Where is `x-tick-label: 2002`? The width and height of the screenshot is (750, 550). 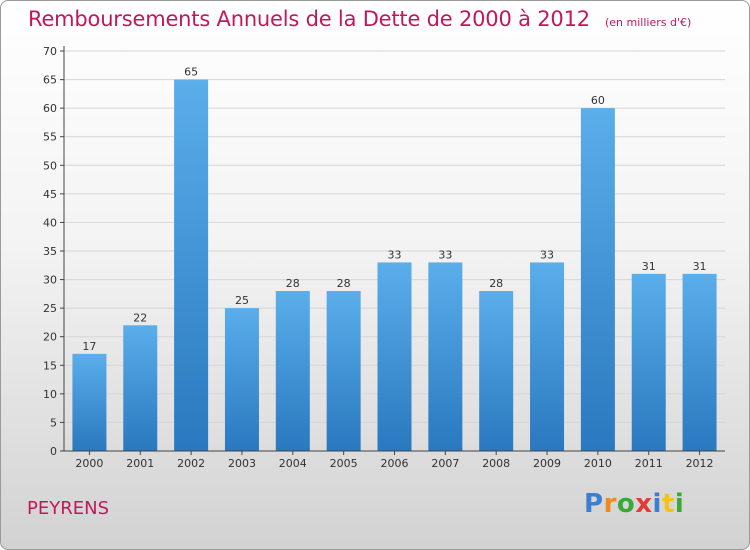 x-tick-label: 2002 is located at coordinates (191, 463).